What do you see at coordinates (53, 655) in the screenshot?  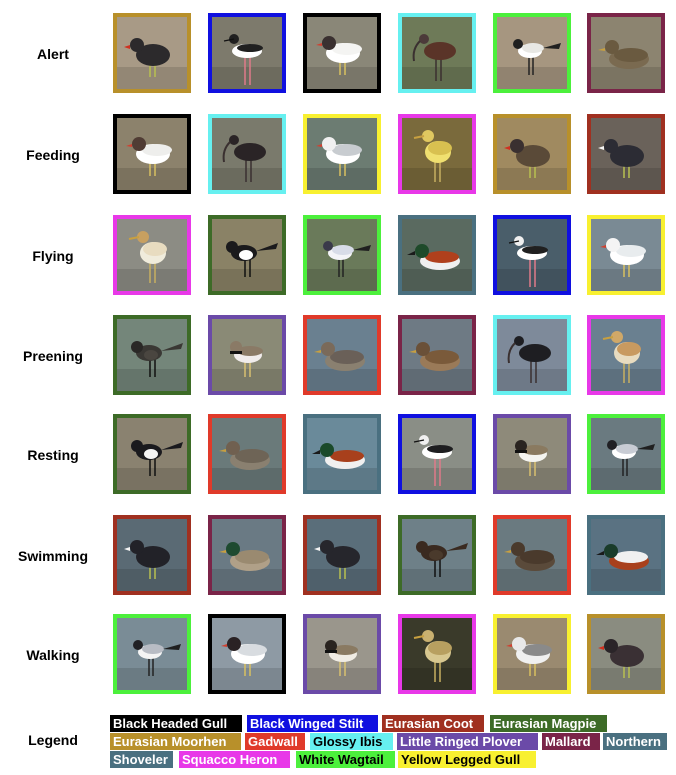 I see `row-label-walking: Walking` at bounding box center [53, 655].